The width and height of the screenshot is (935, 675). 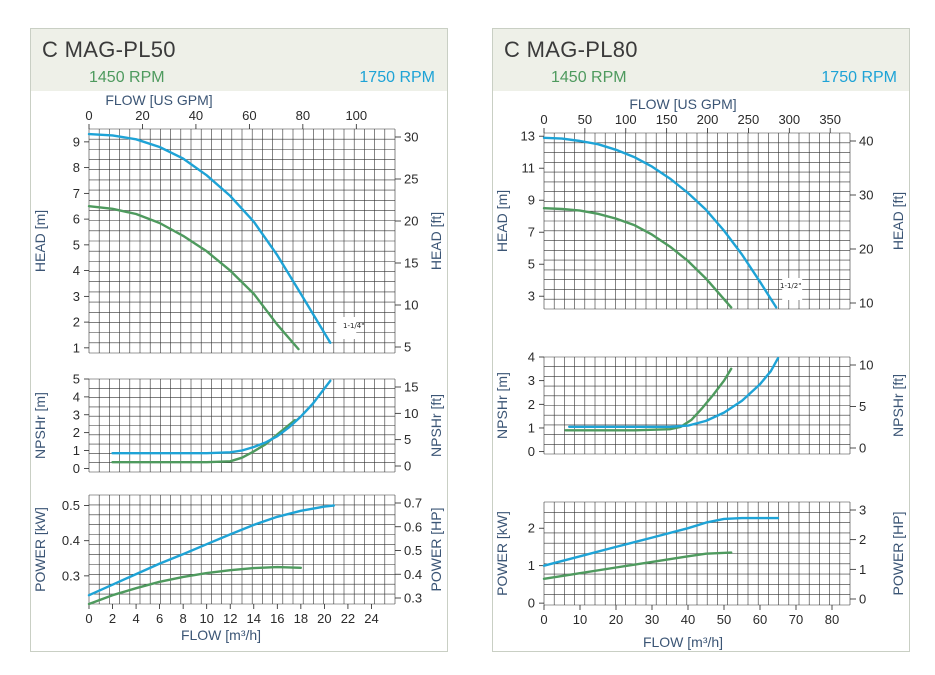 I want to click on x2-tick-label: 200, so click(x=708, y=119).